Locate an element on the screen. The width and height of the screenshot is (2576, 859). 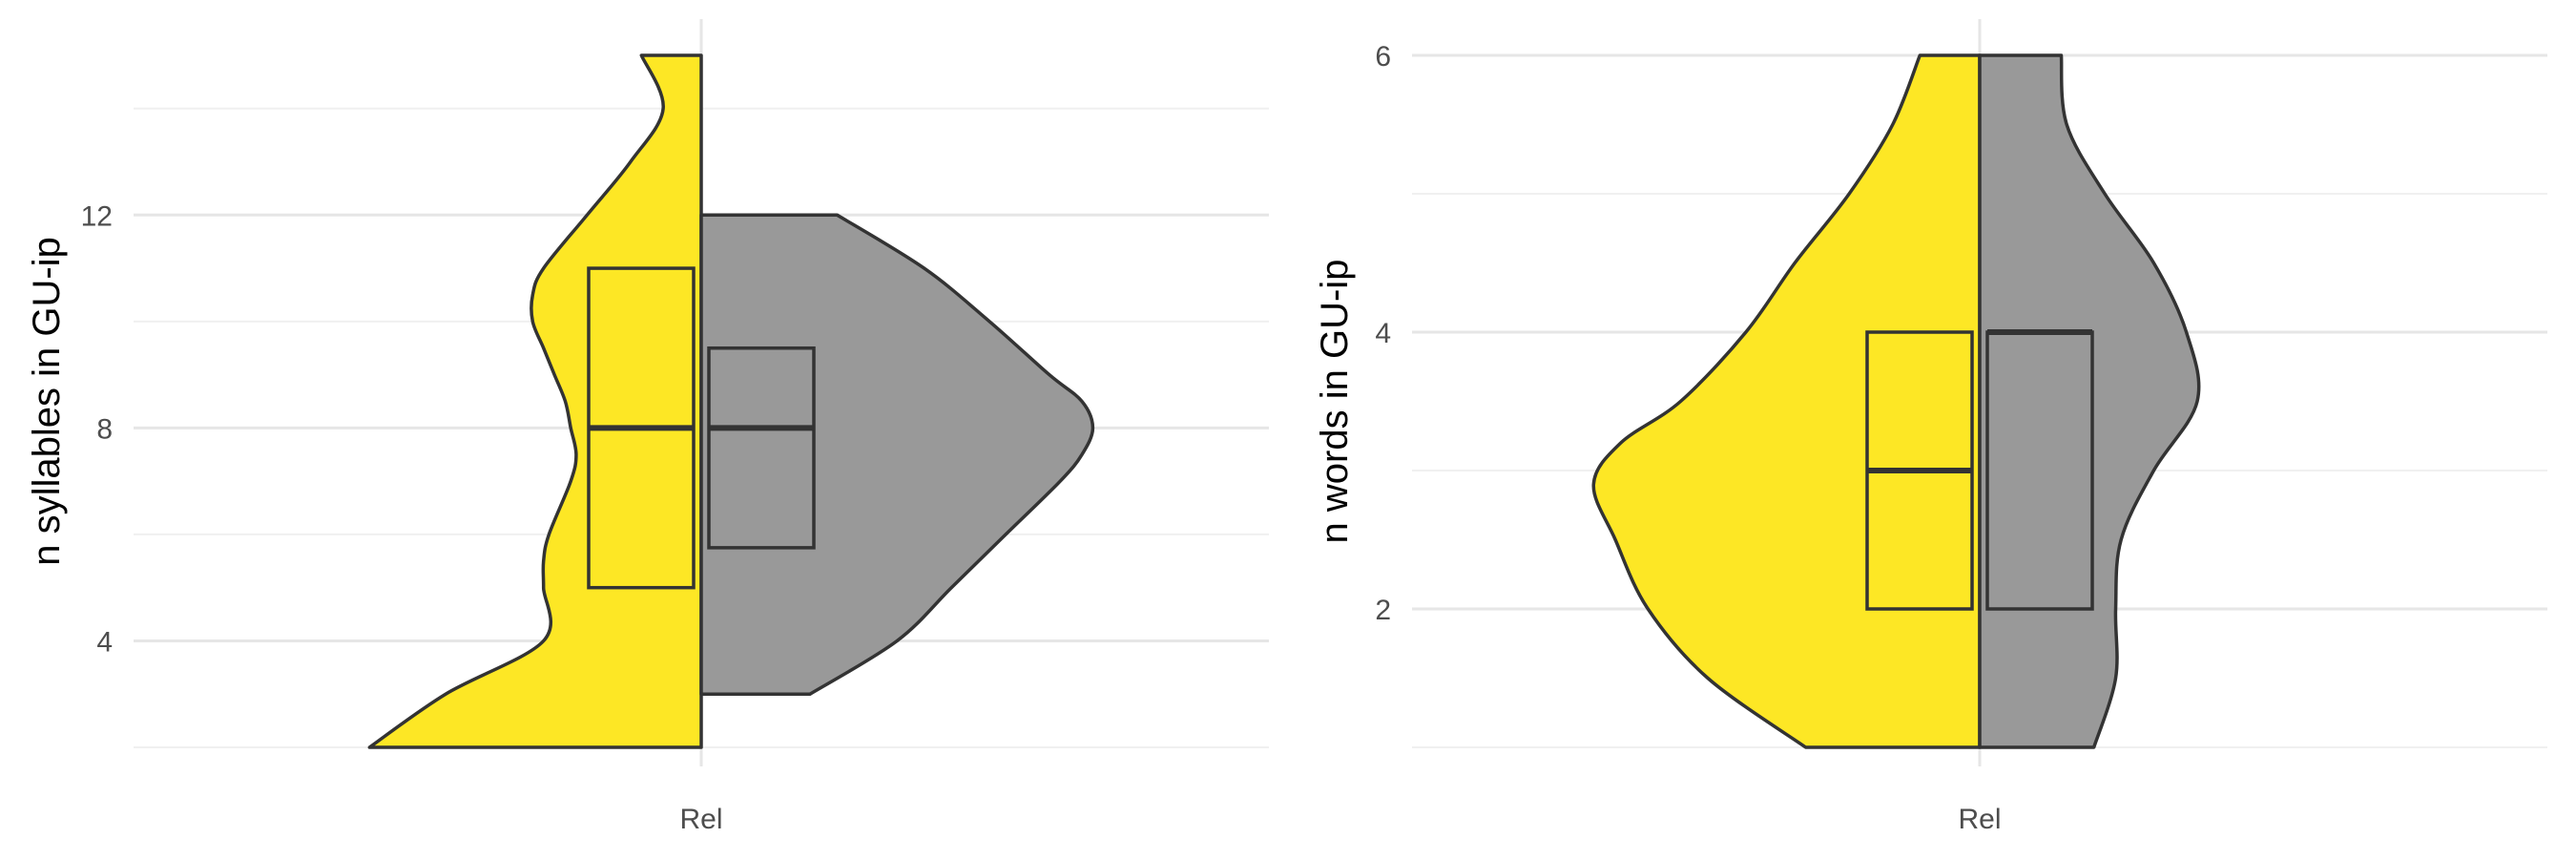
y-axis-title: n words in GU-ip is located at coordinates (1335, 402).